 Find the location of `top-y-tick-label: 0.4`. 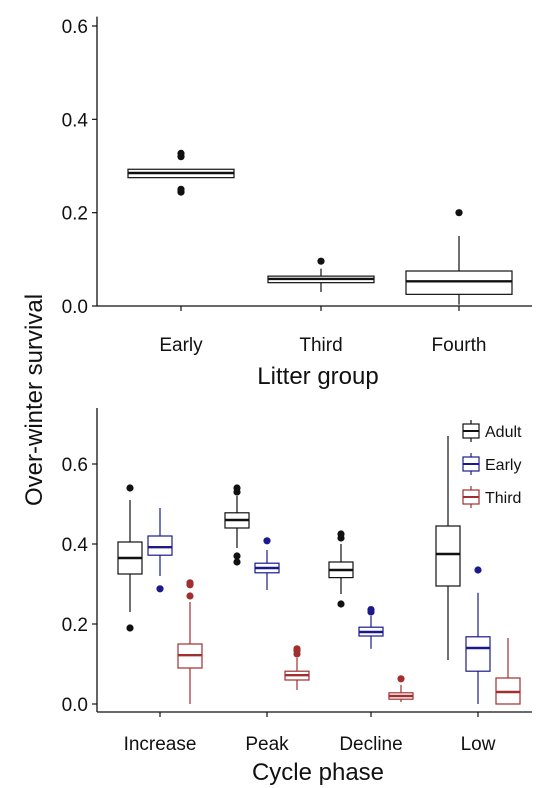

top-y-tick-label: 0.4 is located at coordinates (75, 120).